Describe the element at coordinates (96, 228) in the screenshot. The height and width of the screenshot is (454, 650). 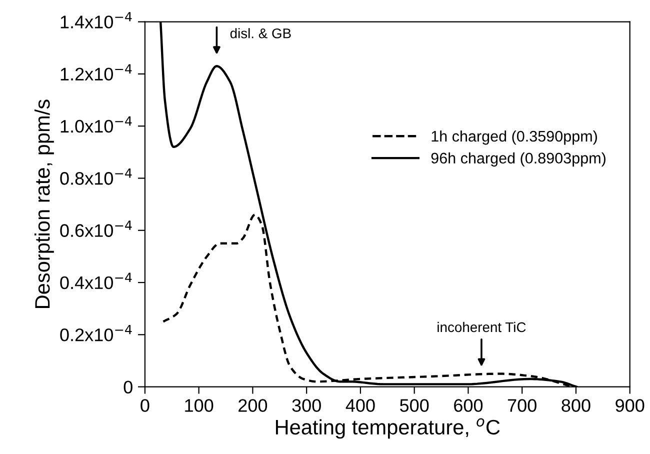
I see `y-tick-label: 0.6x10$^{−4}$` at that location.